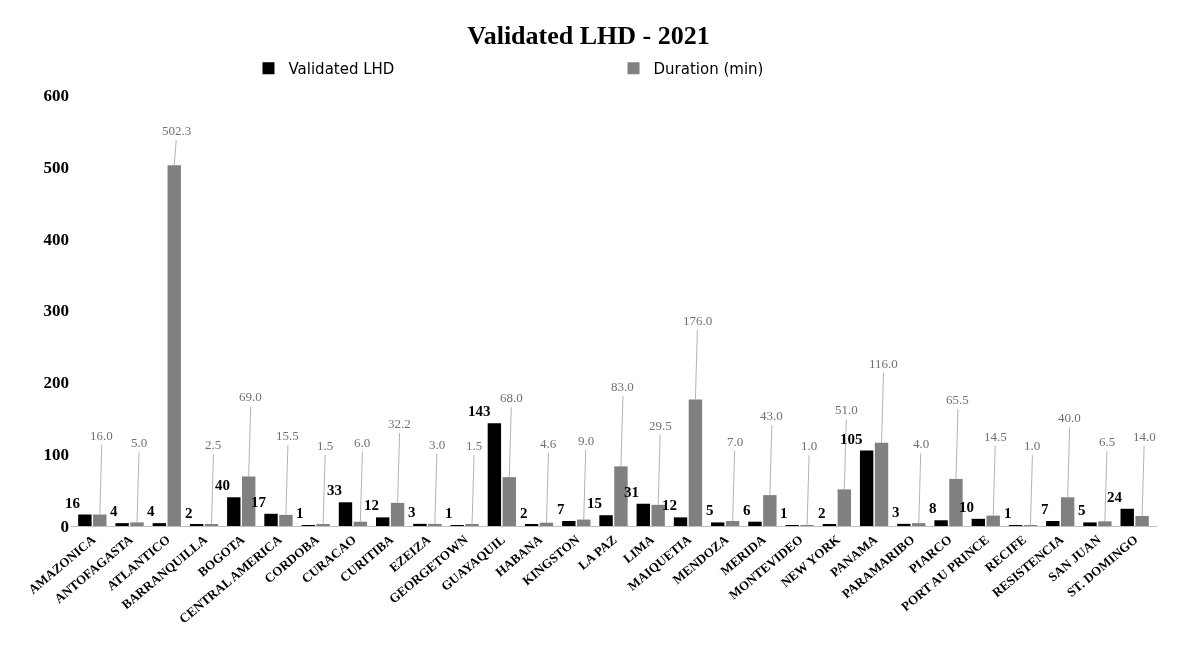 This screenshot has height=656, width=1177. What do you see at coordinates (287, 435) in the screenshot?
I see `data-label: 15.5` at bounding box center [287, 435].